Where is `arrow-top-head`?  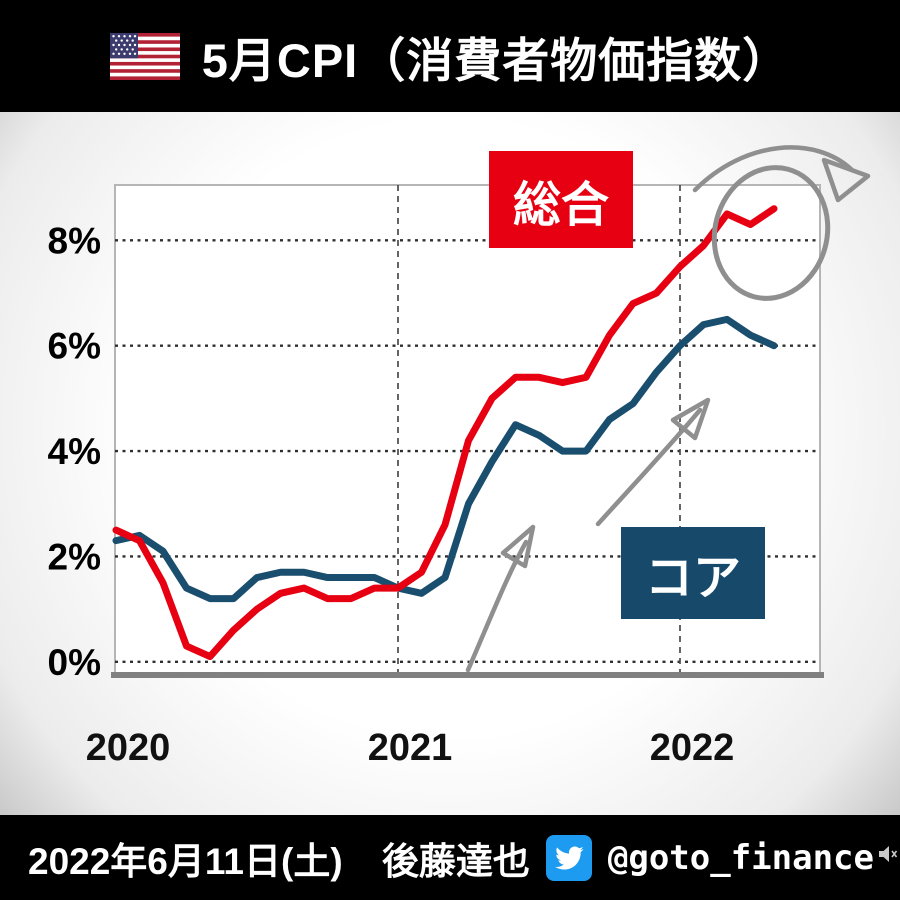 arrow-top-head is located at coordinates (846, 180).